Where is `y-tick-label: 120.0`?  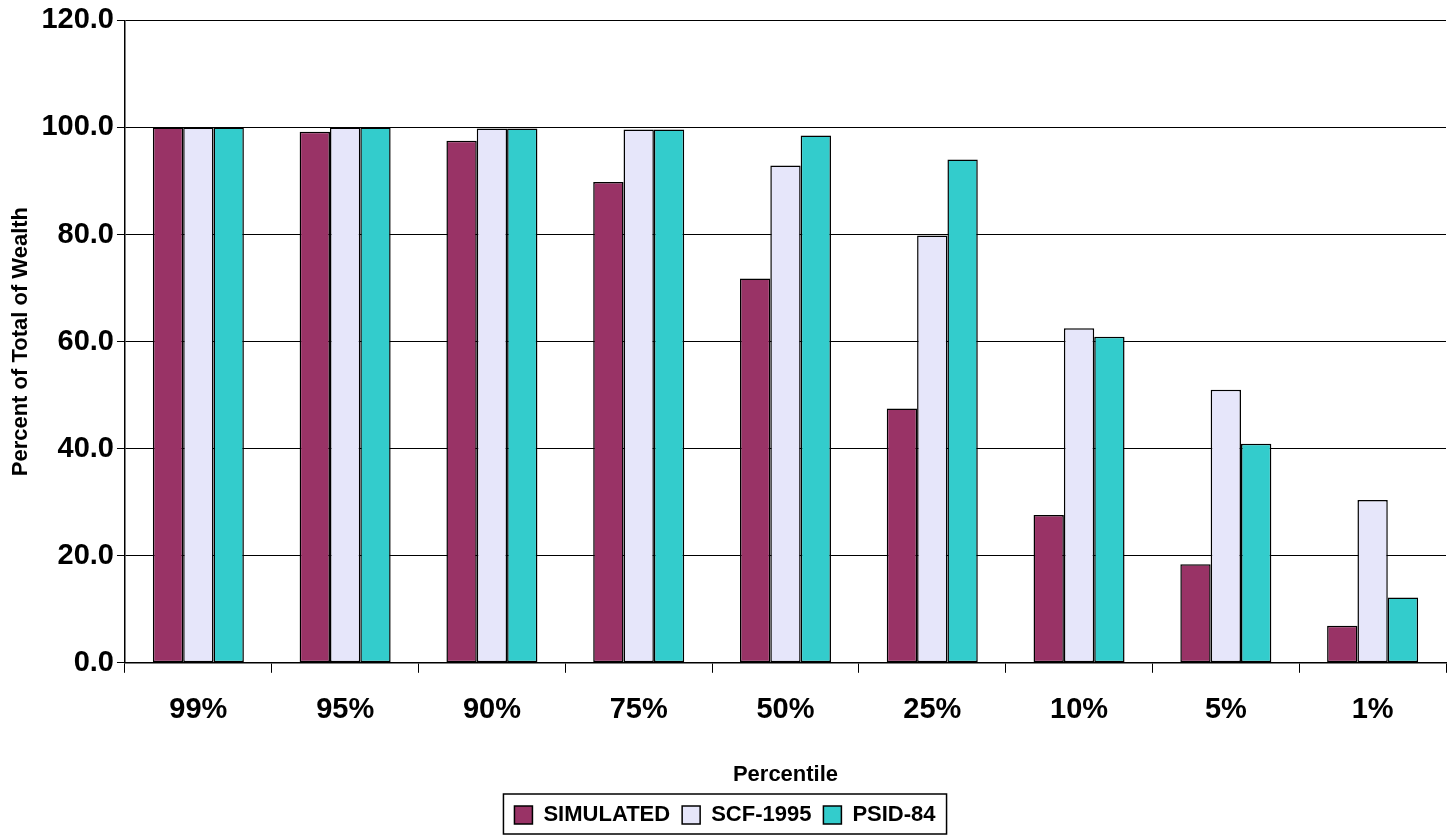 y-tick-label: 120.0 is located at coordinates (77, 18).